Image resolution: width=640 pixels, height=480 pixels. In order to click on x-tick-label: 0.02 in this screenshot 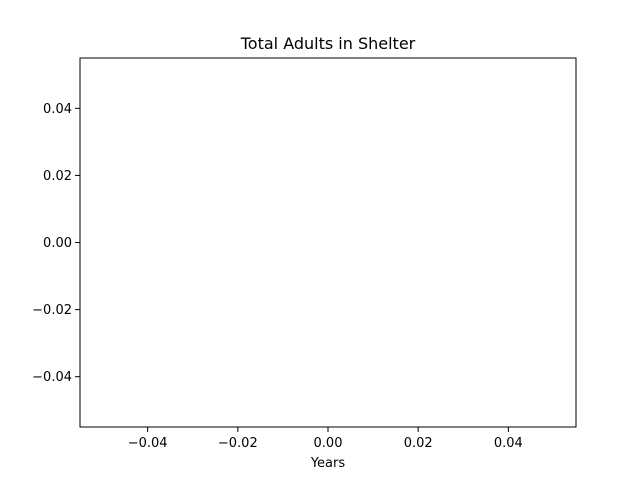, I will do `click(418, 443)`.